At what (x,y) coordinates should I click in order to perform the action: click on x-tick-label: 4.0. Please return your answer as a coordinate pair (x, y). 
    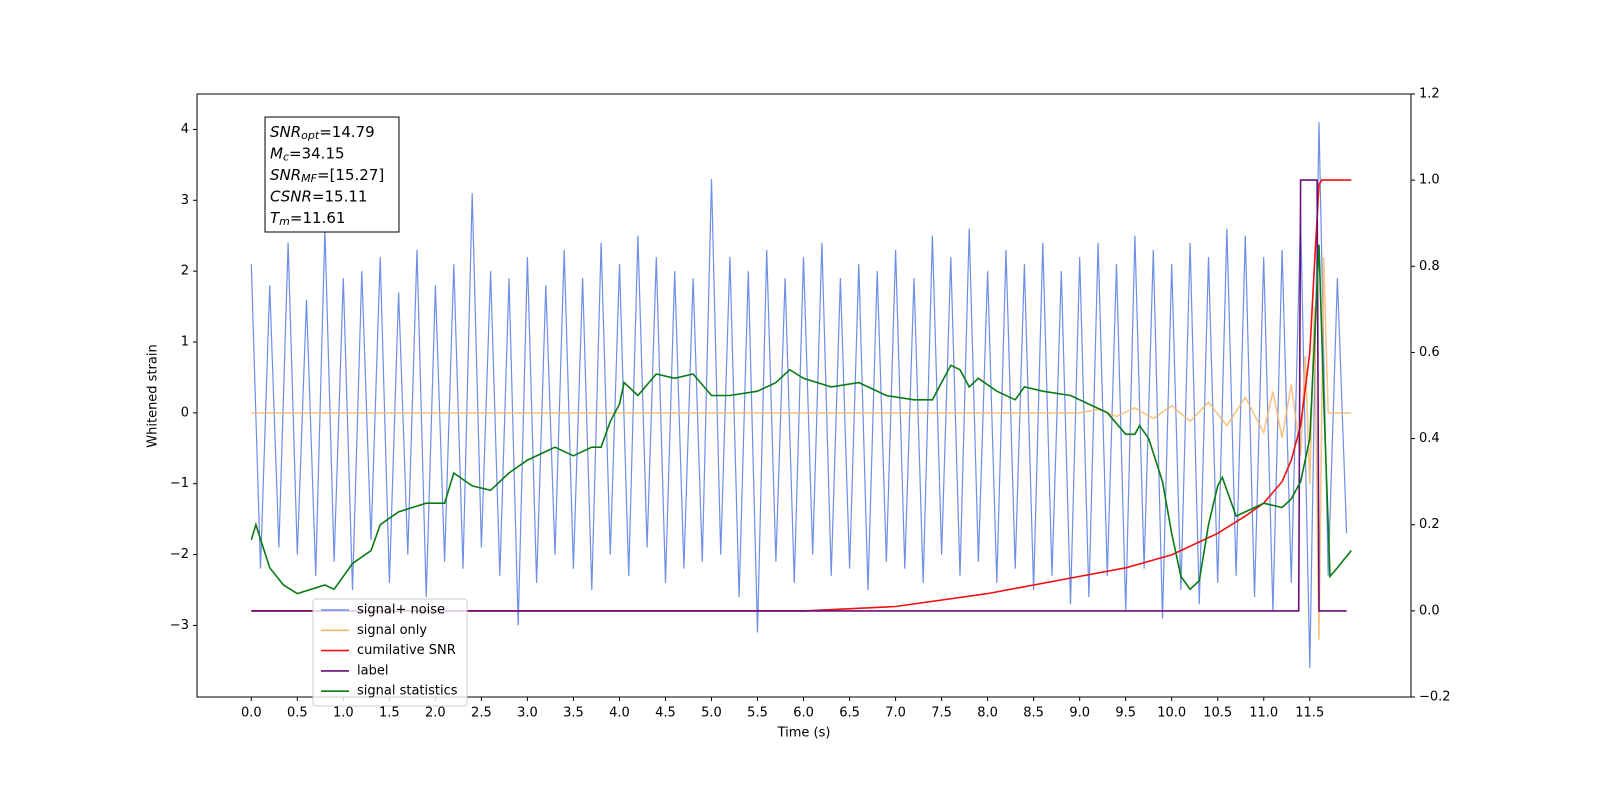
    Looking at the image, I should click on (619, 713).